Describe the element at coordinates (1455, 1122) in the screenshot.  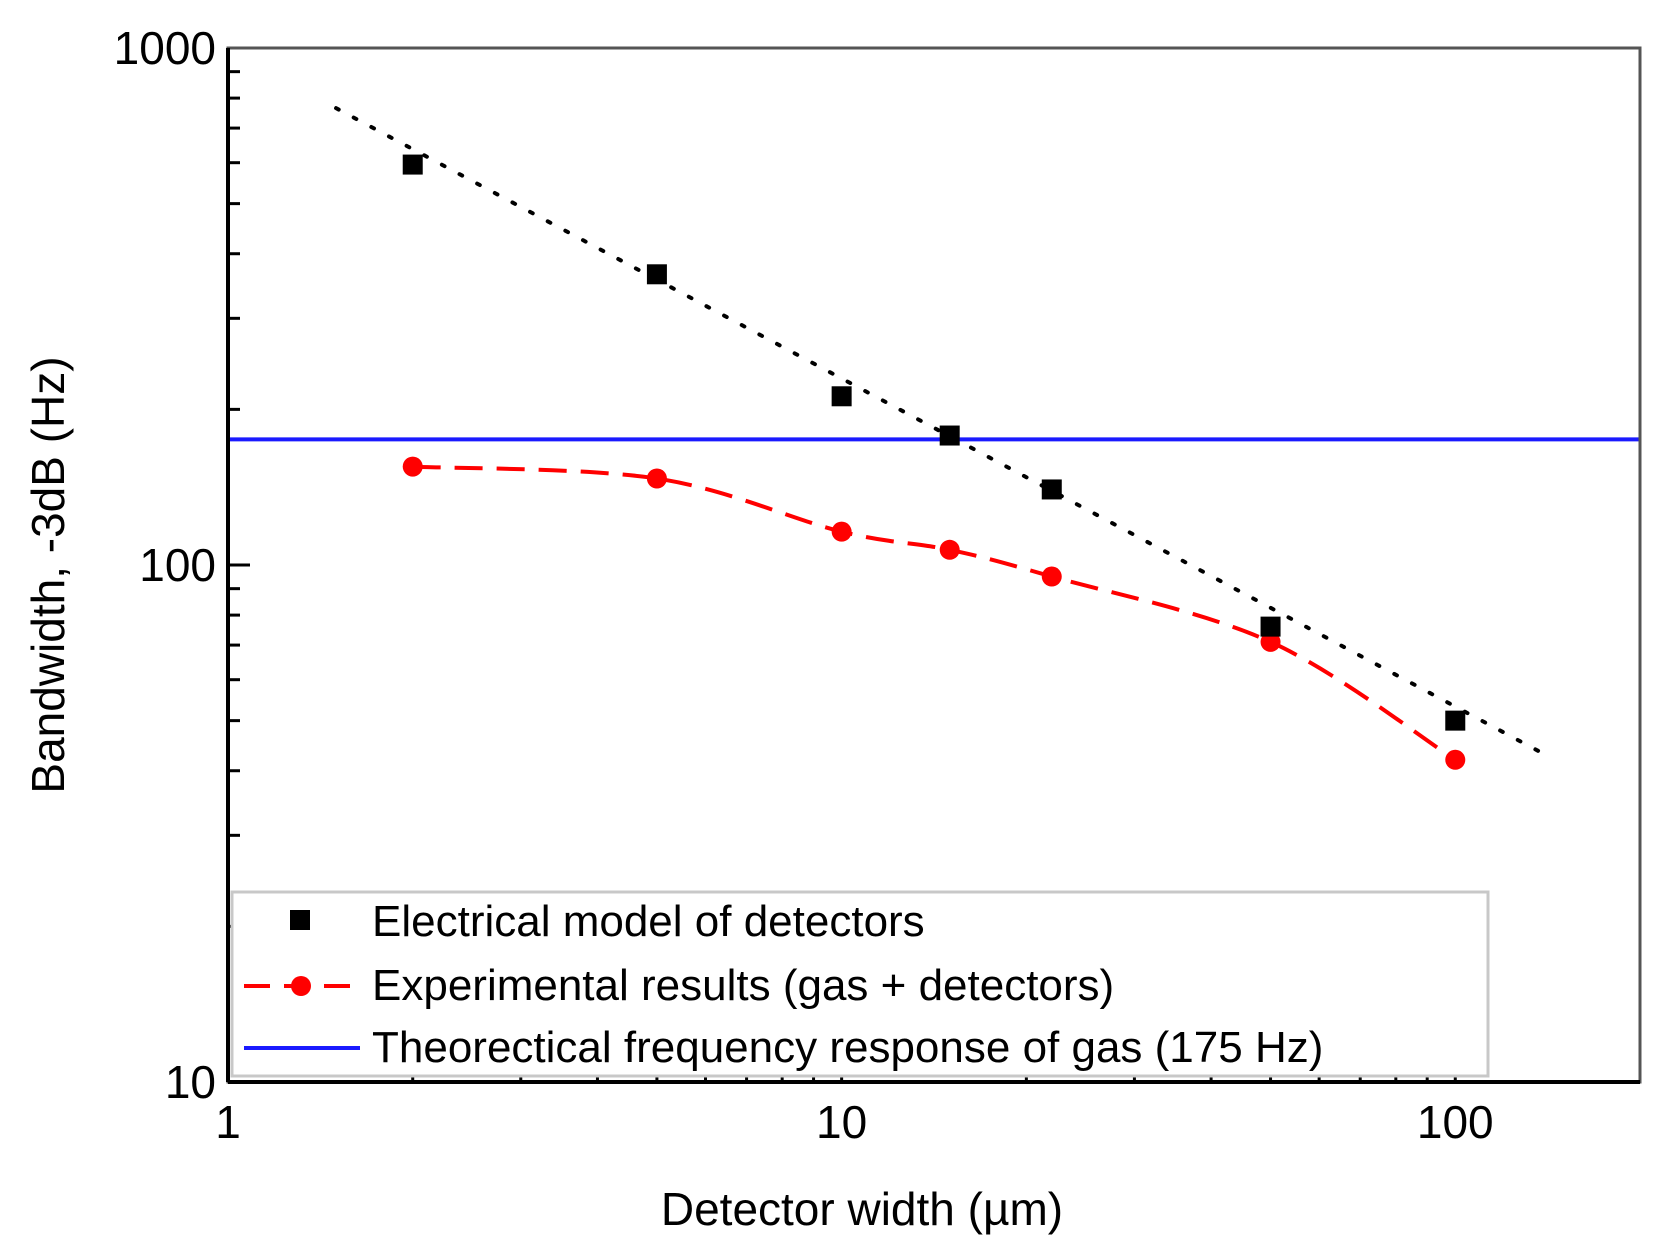
I see `x-tick-label: 100` at that location.